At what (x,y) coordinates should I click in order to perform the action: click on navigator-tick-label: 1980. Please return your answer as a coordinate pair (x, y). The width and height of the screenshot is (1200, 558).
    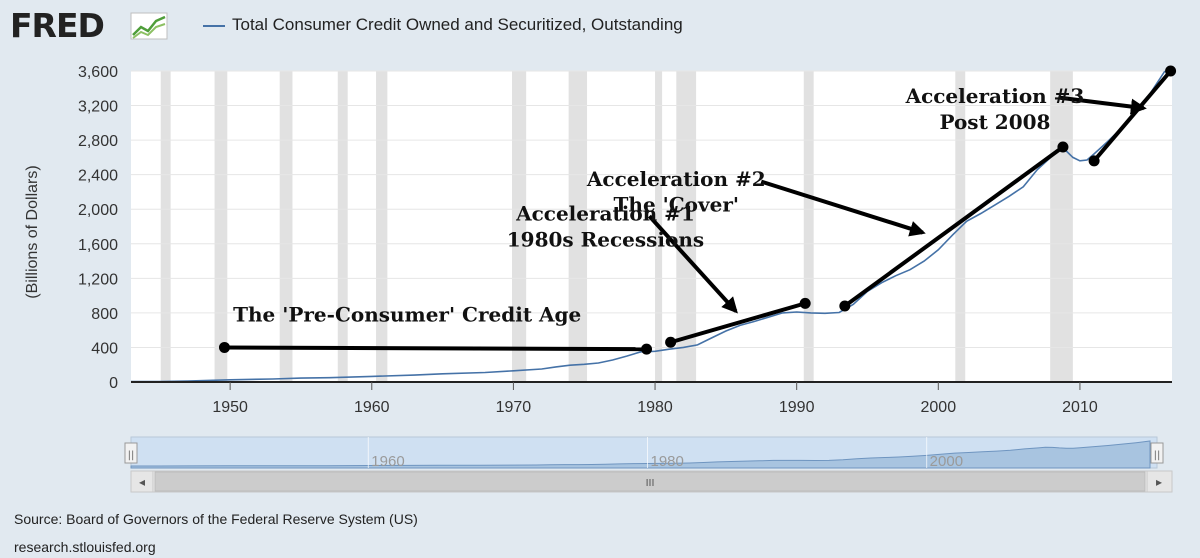
    Looking at the image, I should click on (666, 461).